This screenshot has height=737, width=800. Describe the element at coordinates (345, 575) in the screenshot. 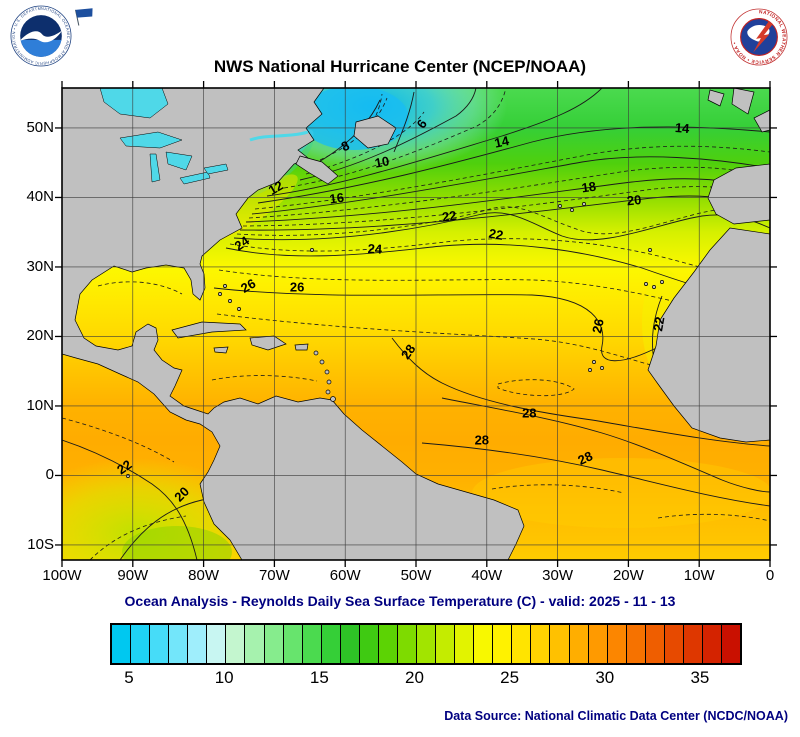

I see `lon-tick-label: 60W` at that location.